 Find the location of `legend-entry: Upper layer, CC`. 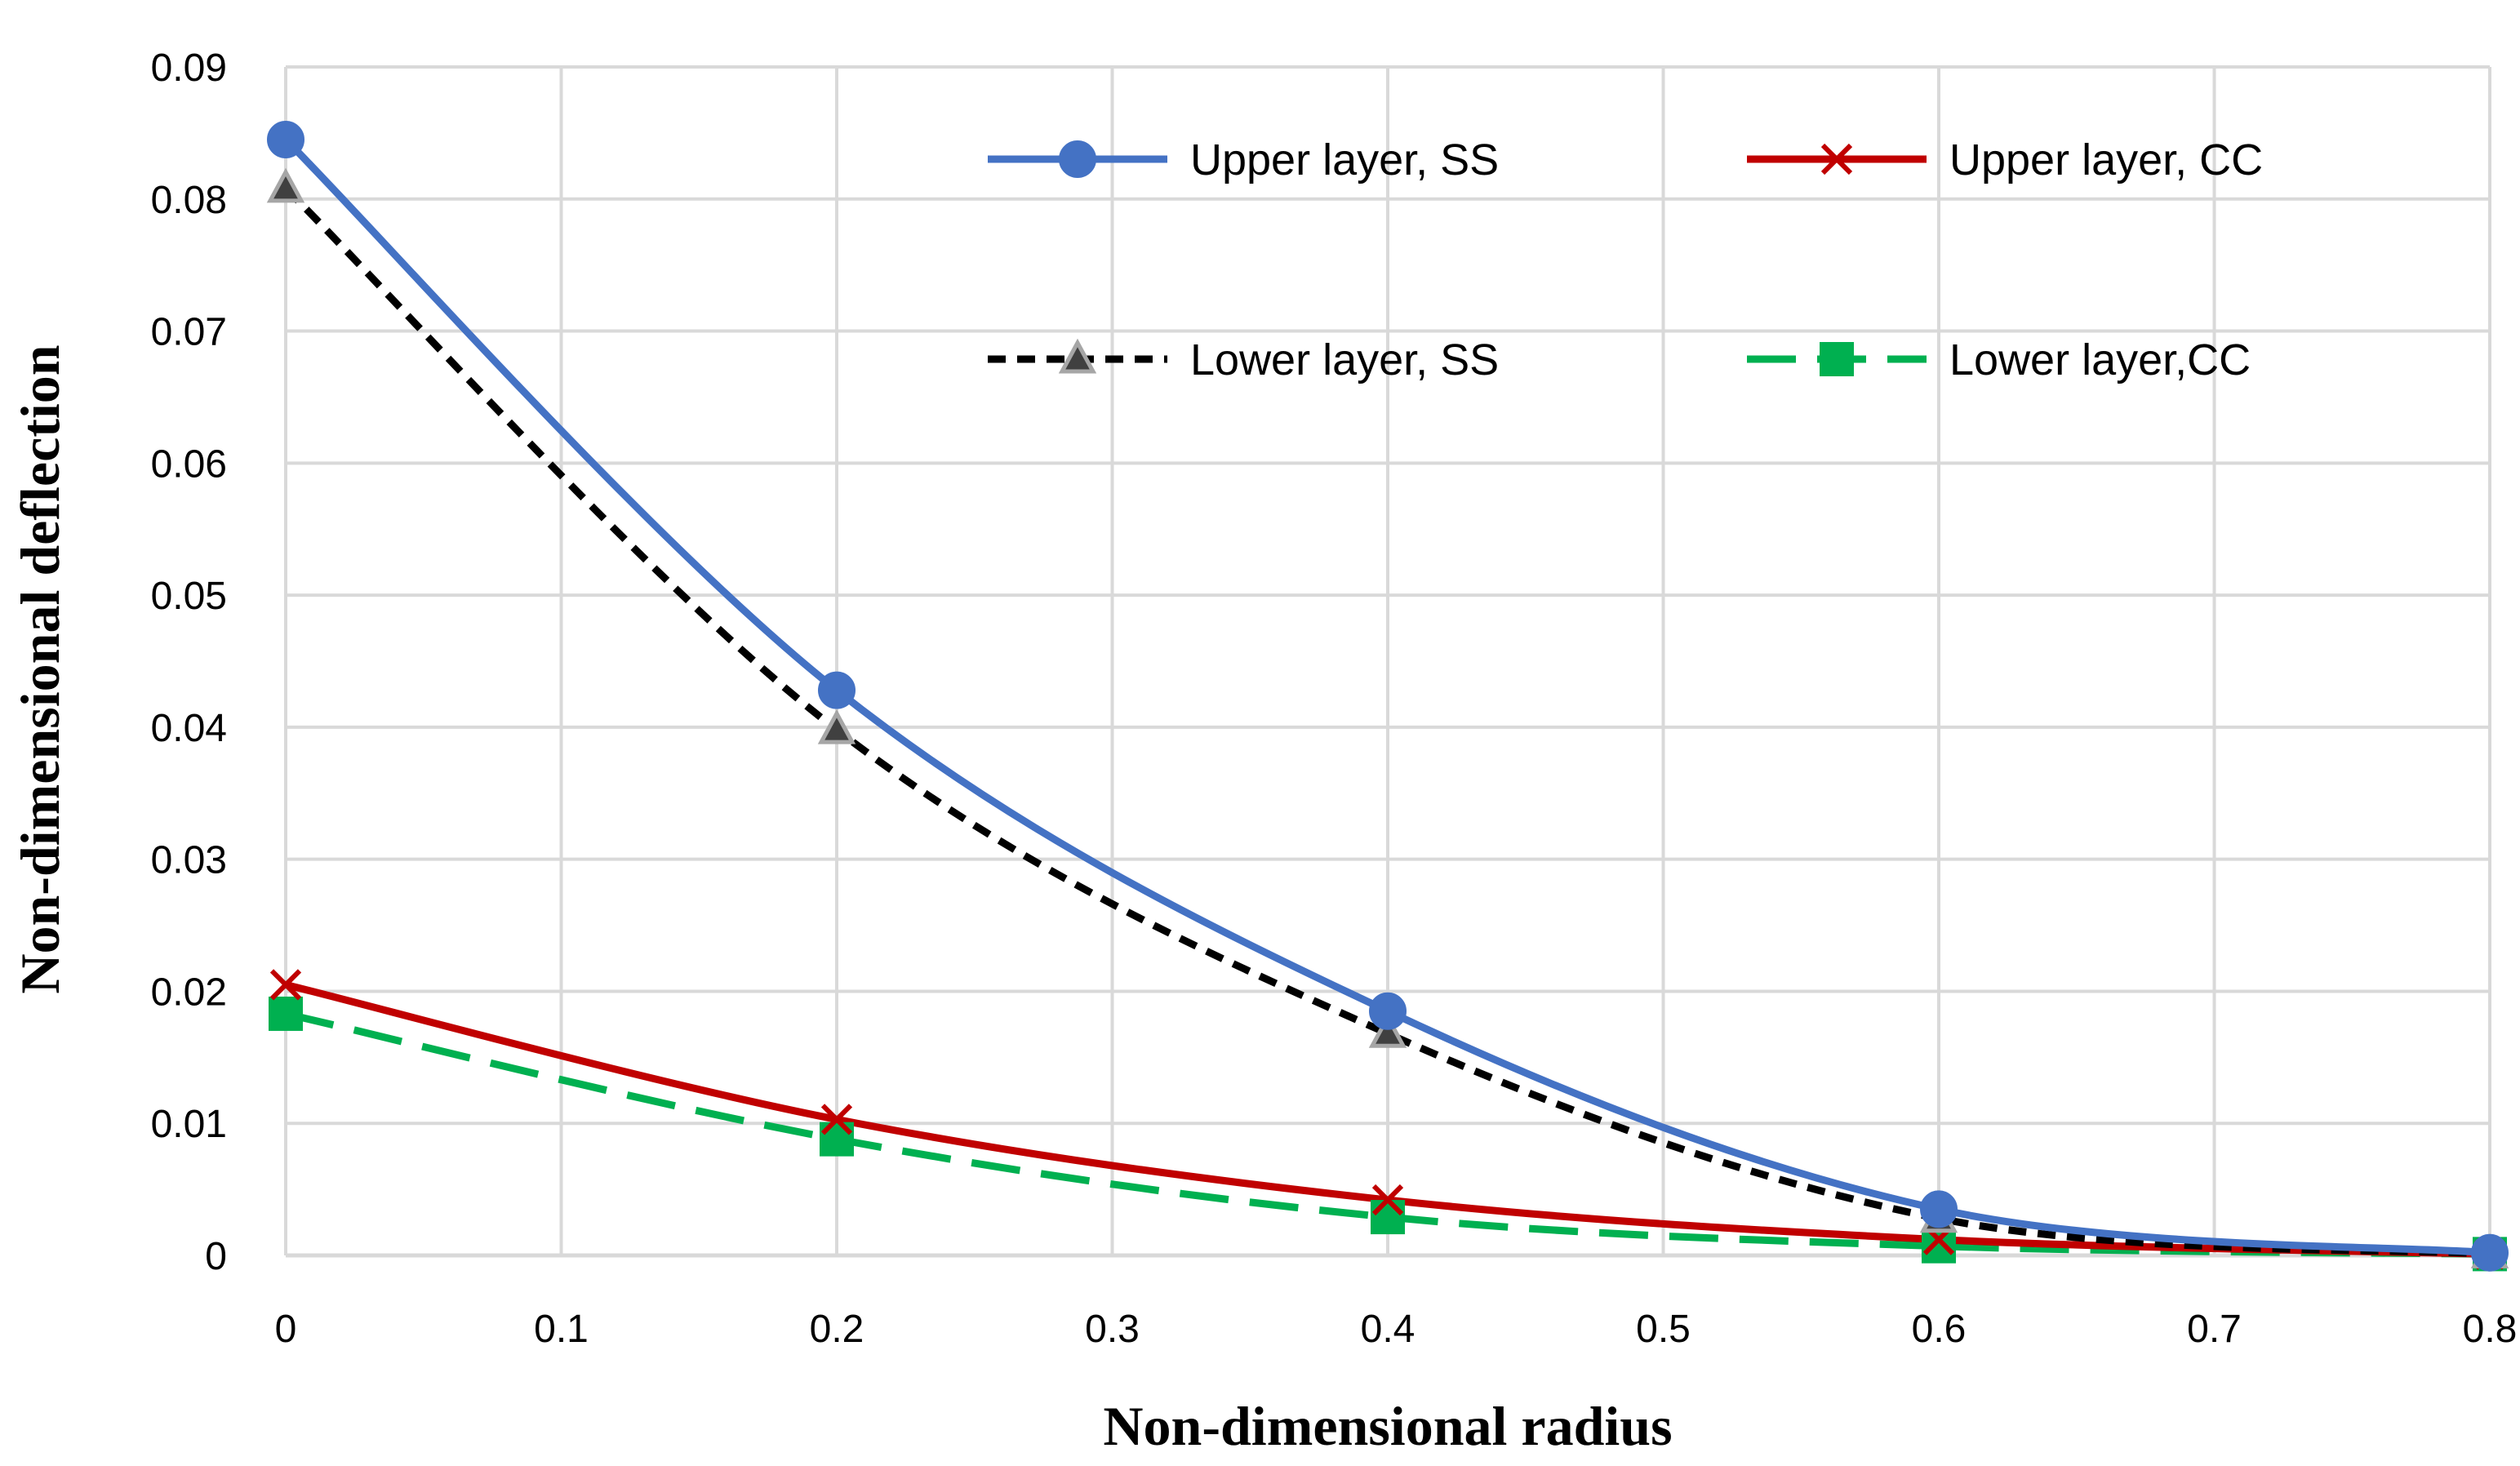

legend-entry: Upper layer, CC is located at coordinates (2005, 160).